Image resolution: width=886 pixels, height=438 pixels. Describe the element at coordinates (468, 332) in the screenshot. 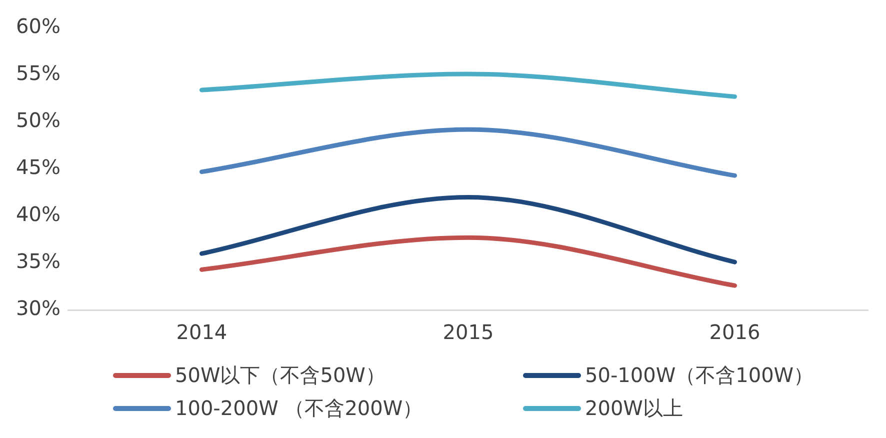

I see `x-tick-label: 2015` at that location.